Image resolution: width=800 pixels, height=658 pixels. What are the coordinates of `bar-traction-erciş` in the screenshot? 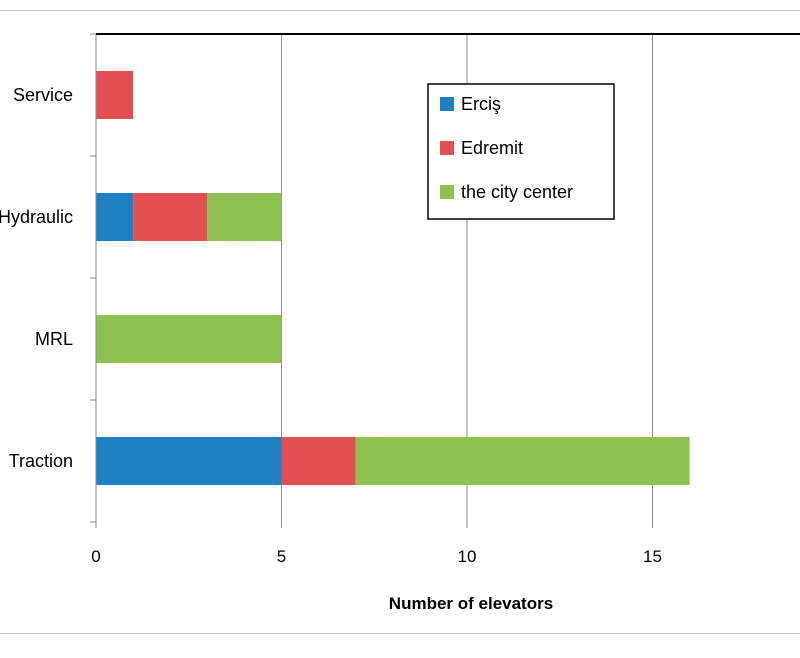 It's located at (189, 461).